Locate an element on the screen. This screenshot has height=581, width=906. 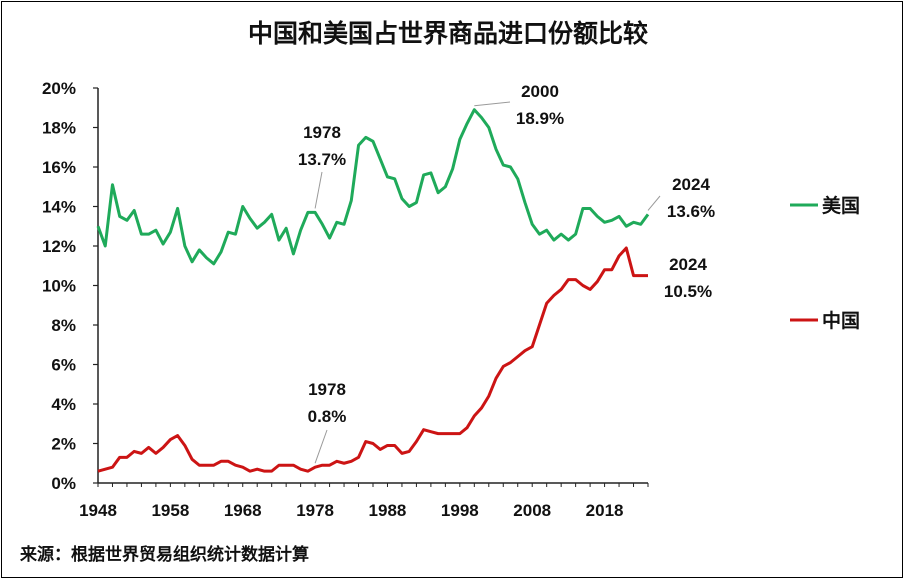
y-tick-label: 20% is located at coordinates (59, 88).